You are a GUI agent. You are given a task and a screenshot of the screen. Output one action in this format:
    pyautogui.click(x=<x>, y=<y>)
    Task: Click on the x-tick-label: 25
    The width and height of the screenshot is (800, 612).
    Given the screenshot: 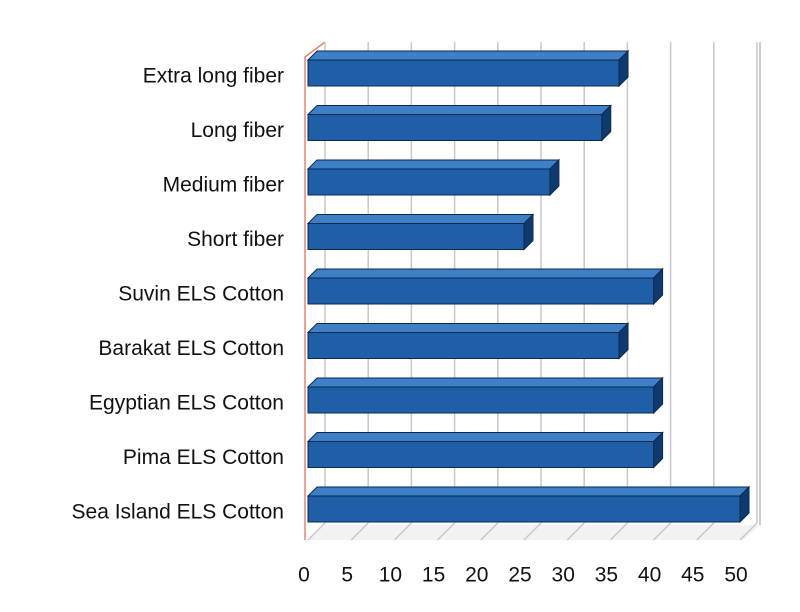 What is the action you would take?
    pyautogui.click(x=519, y=575)
    